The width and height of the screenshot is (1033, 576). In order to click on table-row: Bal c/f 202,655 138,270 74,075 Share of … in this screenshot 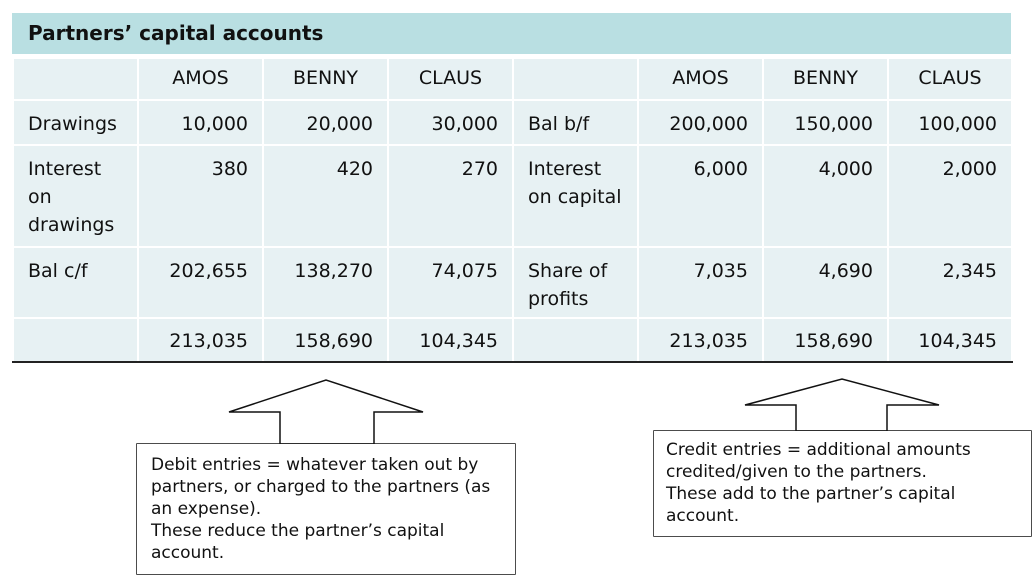, I will do `click(512, 282)`.